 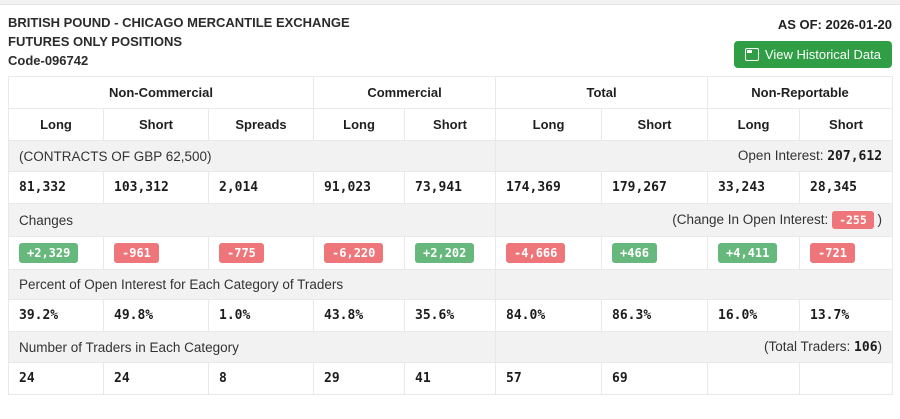 I want to click on change-cell: -6,220, so click(x=359, y=253).